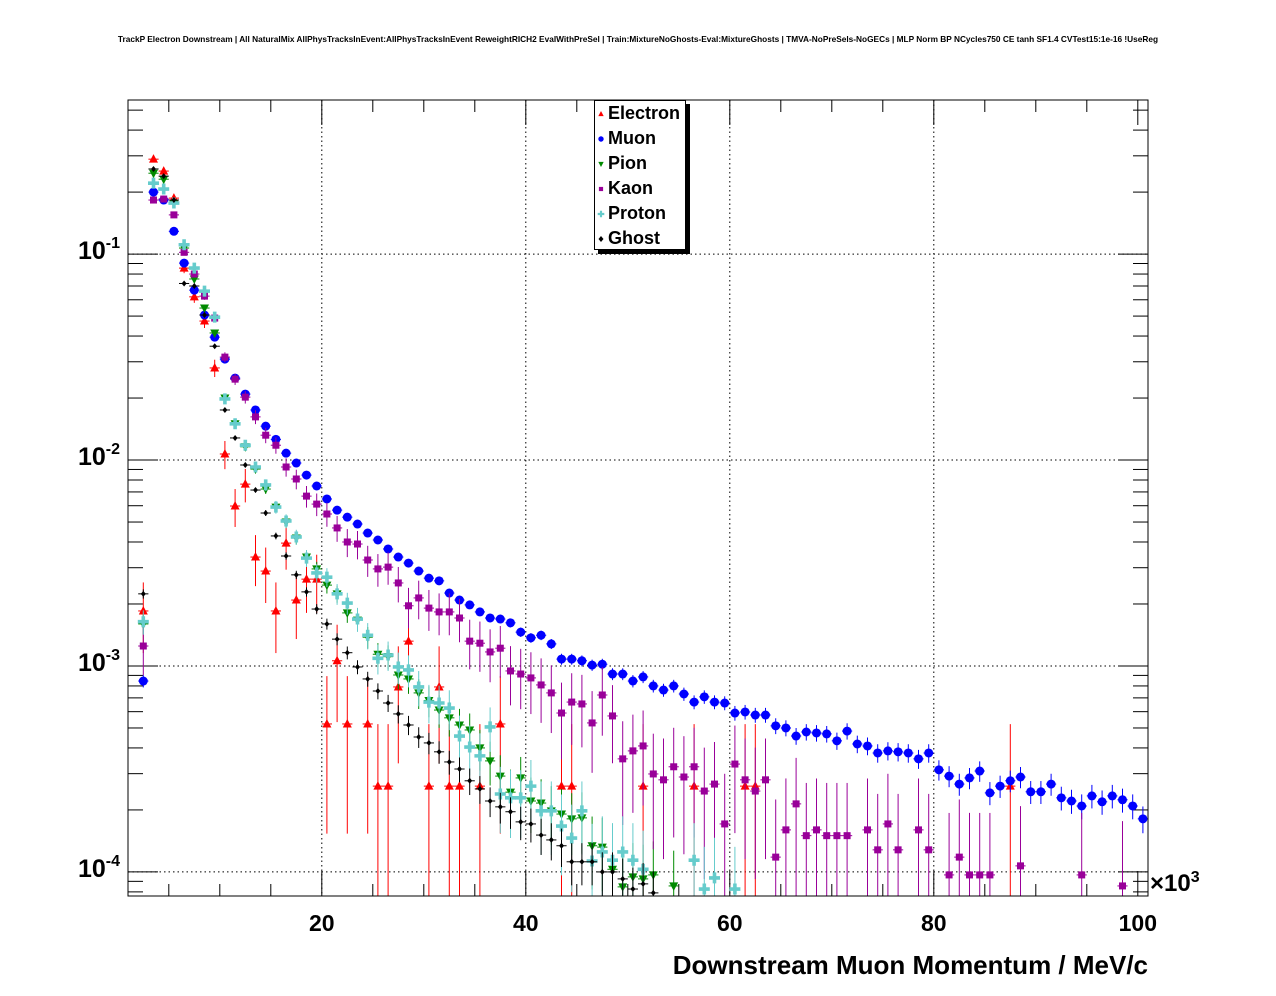  I want to click on diamond-icon, so click(601, 238).